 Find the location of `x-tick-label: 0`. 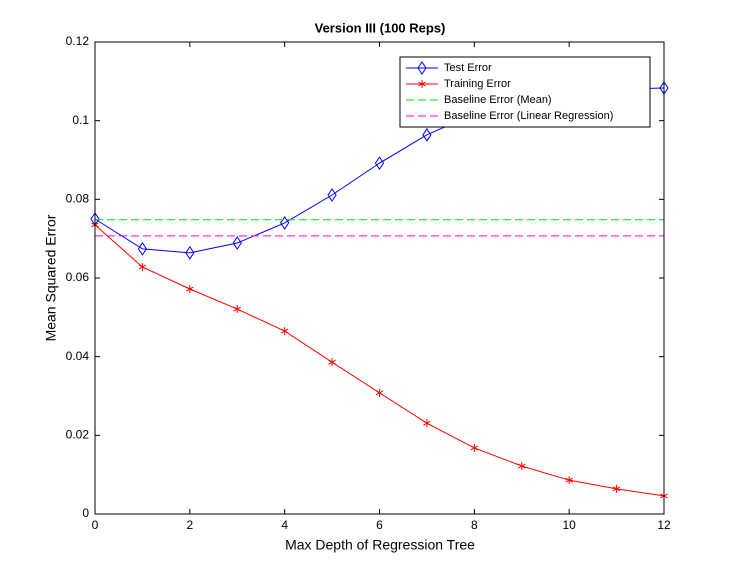

x-tick-label: 0 is located at coordinates (95, 525).